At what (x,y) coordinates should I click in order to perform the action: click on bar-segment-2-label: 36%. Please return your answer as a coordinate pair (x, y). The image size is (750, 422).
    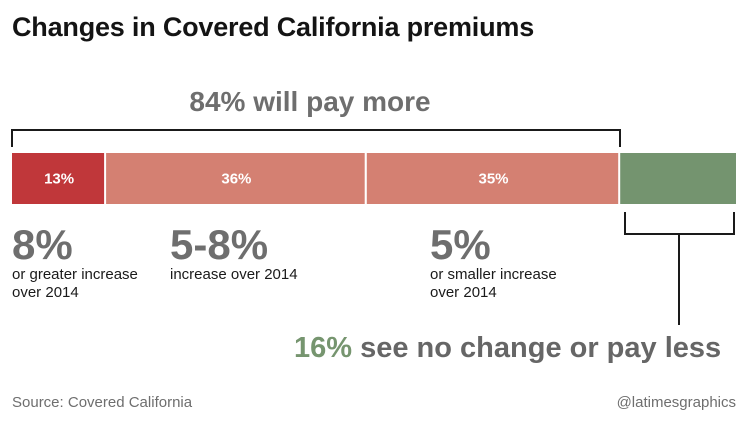
    Looking at the image, I should click on (236, 179).